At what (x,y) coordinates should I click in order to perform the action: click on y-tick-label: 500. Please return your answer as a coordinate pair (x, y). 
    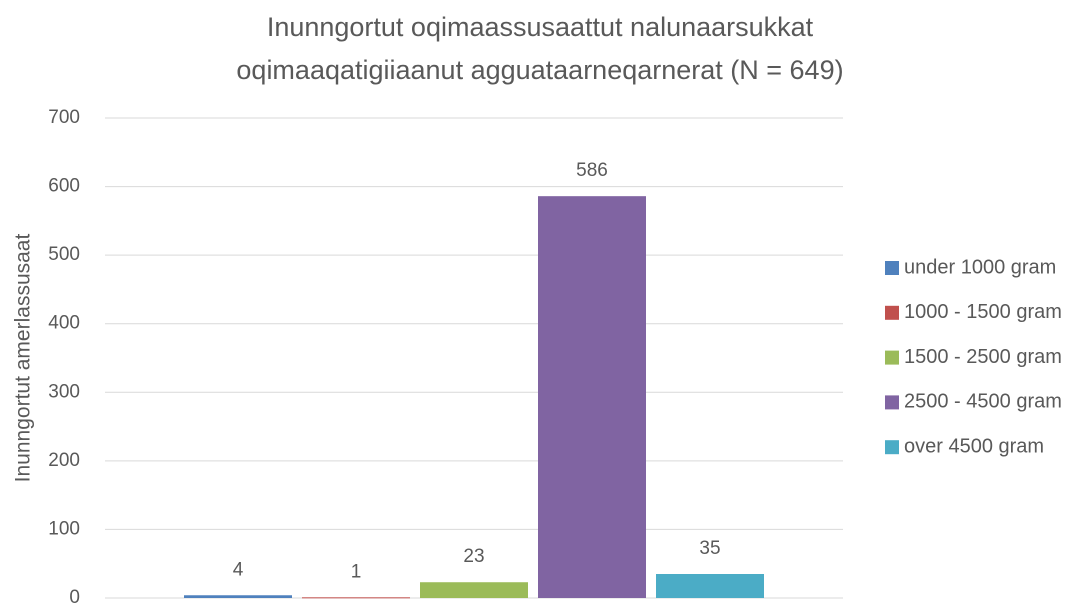
    Looking at the image, I should click on (64, 254).